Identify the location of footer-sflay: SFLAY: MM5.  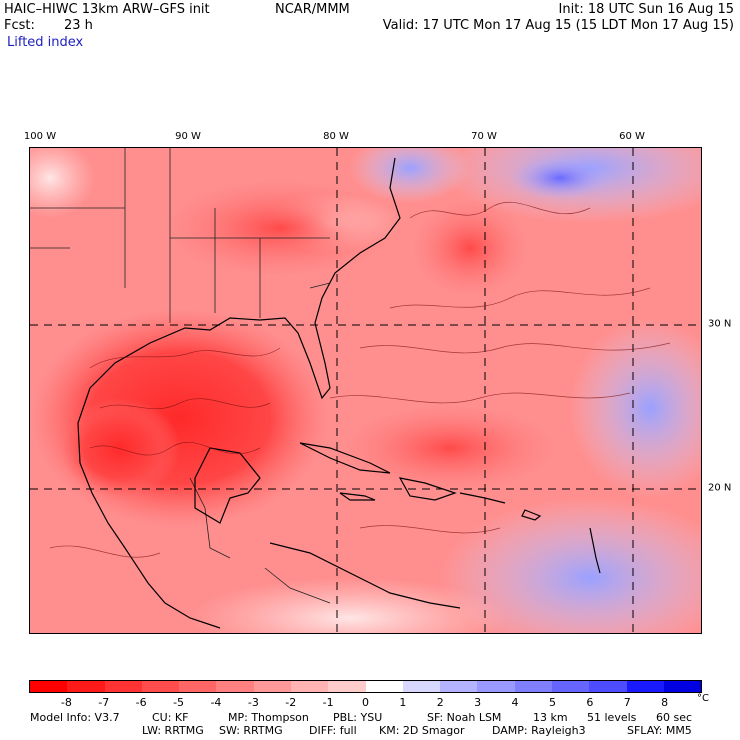
(659, 730).